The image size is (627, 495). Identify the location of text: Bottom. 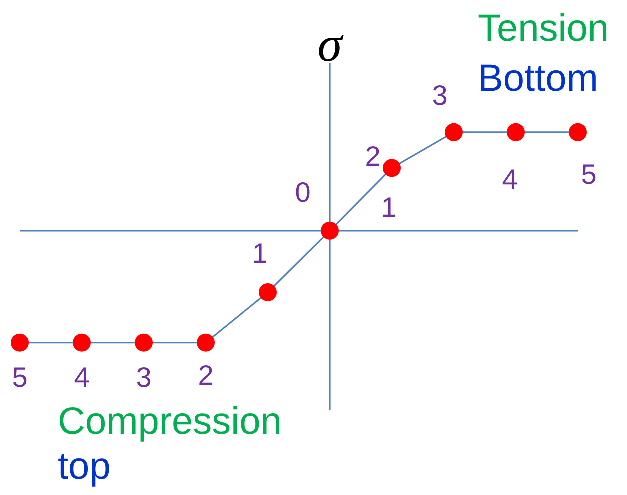
(538, 79).